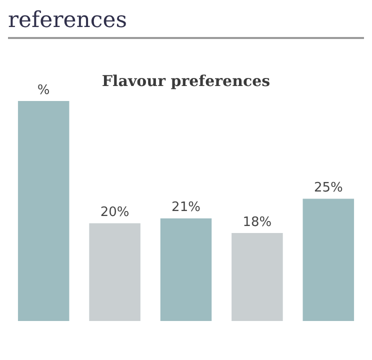 The width and height of the screenshot is (372, 360). I want to click on data-label: 25%, so click(328, 188).